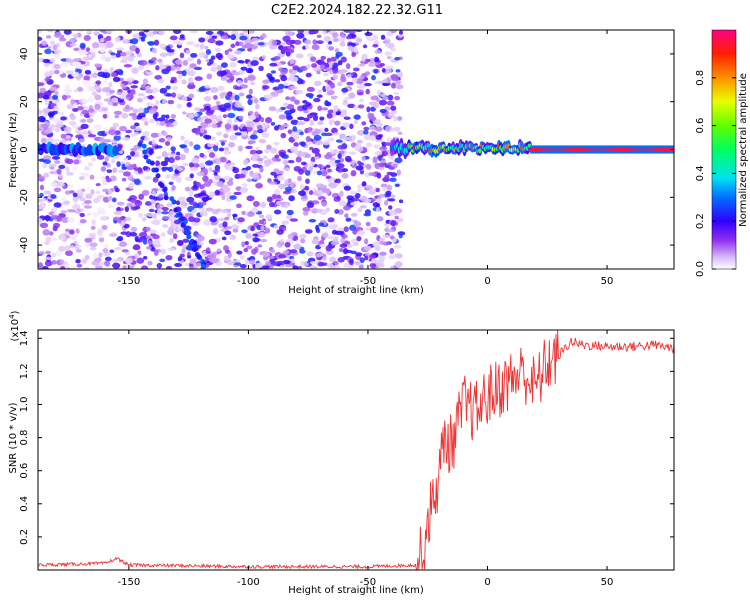 This screenshot has height=600, width=750. Describe the element at coordinates (356, 590) in the screenshot. I see `snr-x-label: Height of straight line (km)` at that location.